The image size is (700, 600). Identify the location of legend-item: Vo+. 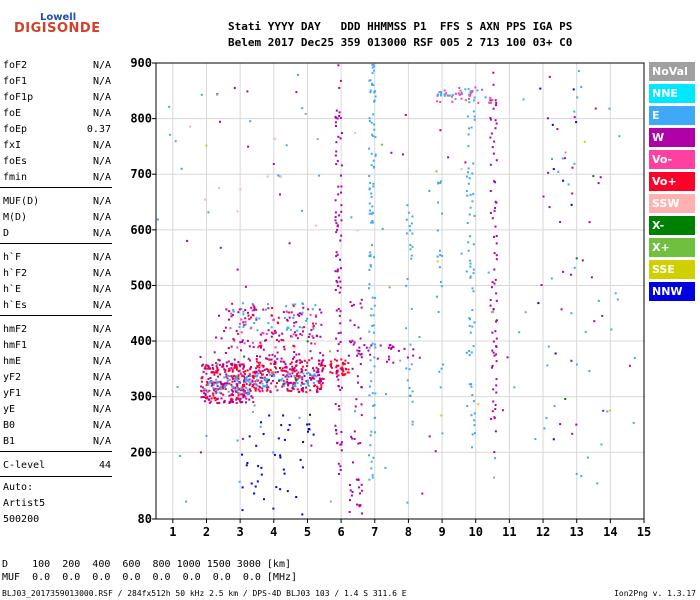
(672, 181).